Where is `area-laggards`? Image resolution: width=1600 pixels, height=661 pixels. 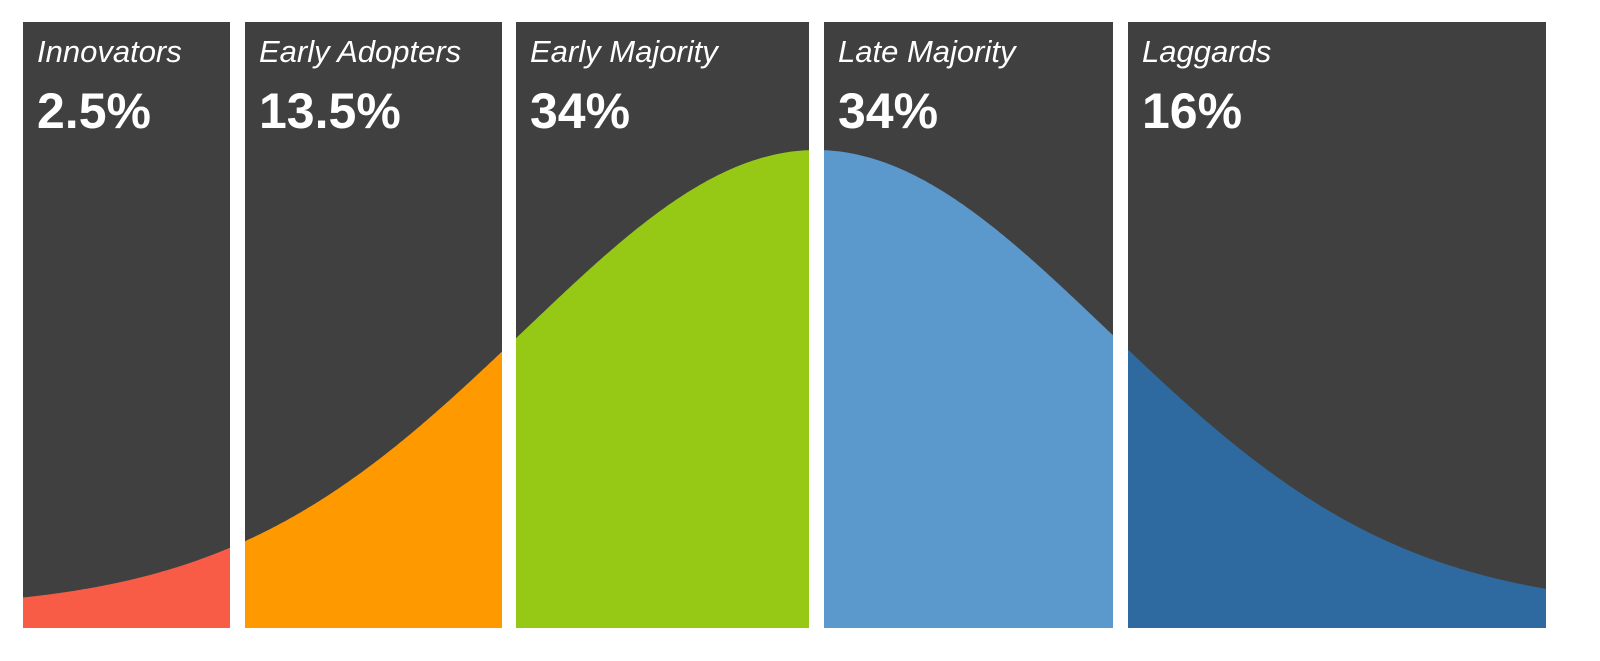
area-laggards is located at coordinates (1337, 488).